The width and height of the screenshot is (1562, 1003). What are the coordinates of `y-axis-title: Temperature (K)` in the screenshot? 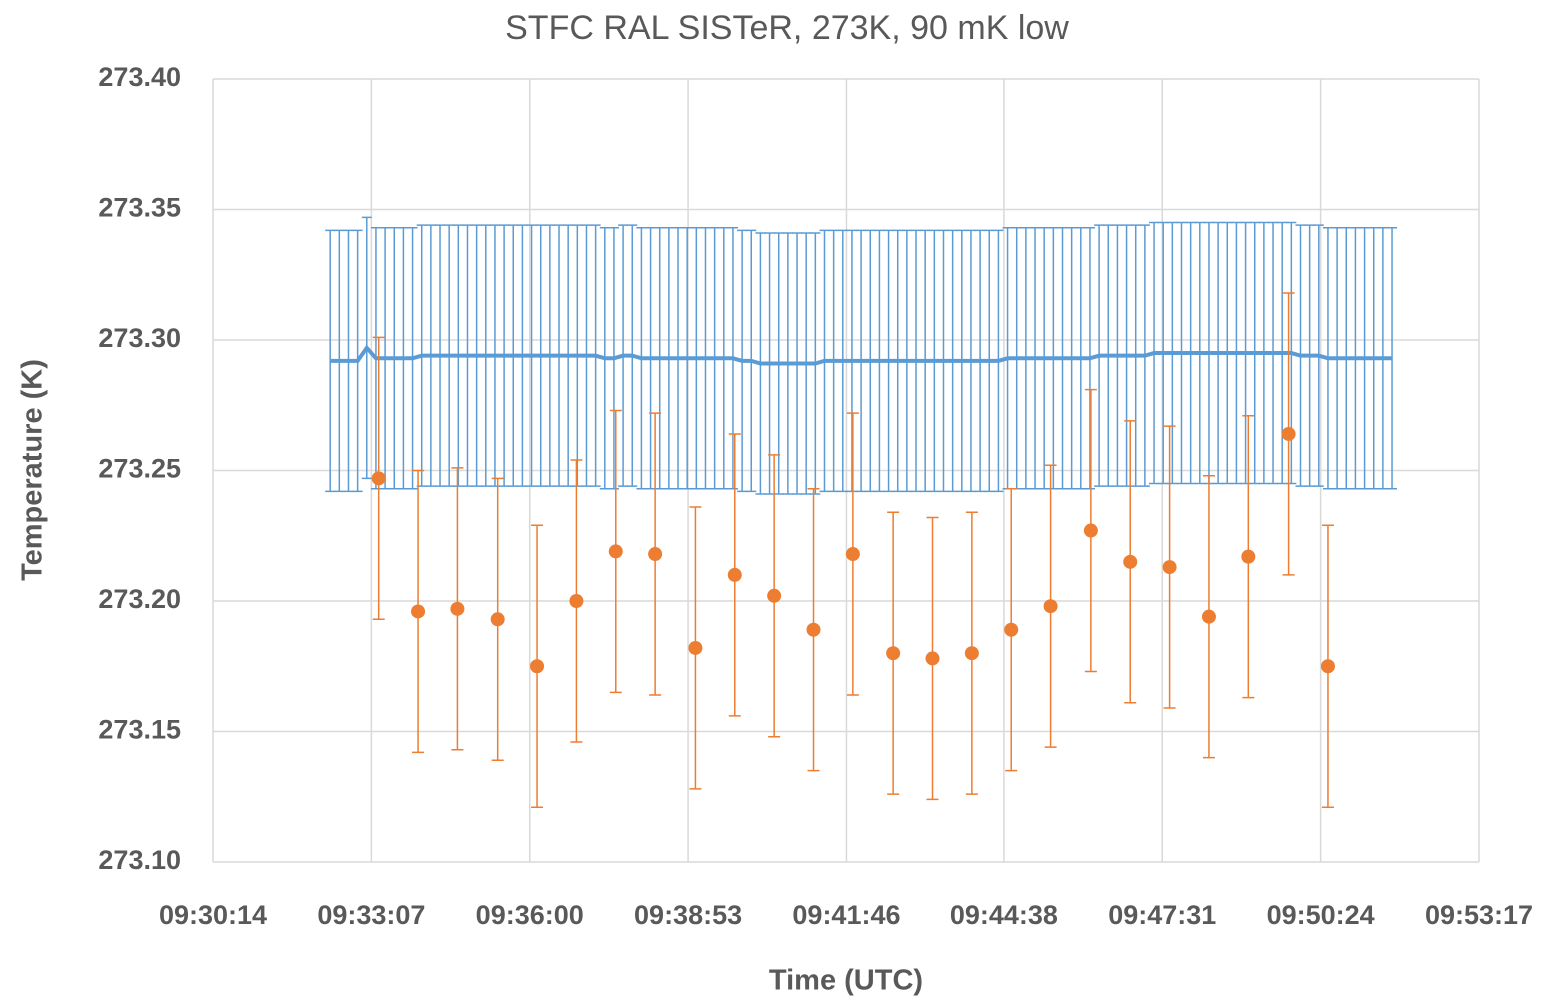 It's located at (33, 470).